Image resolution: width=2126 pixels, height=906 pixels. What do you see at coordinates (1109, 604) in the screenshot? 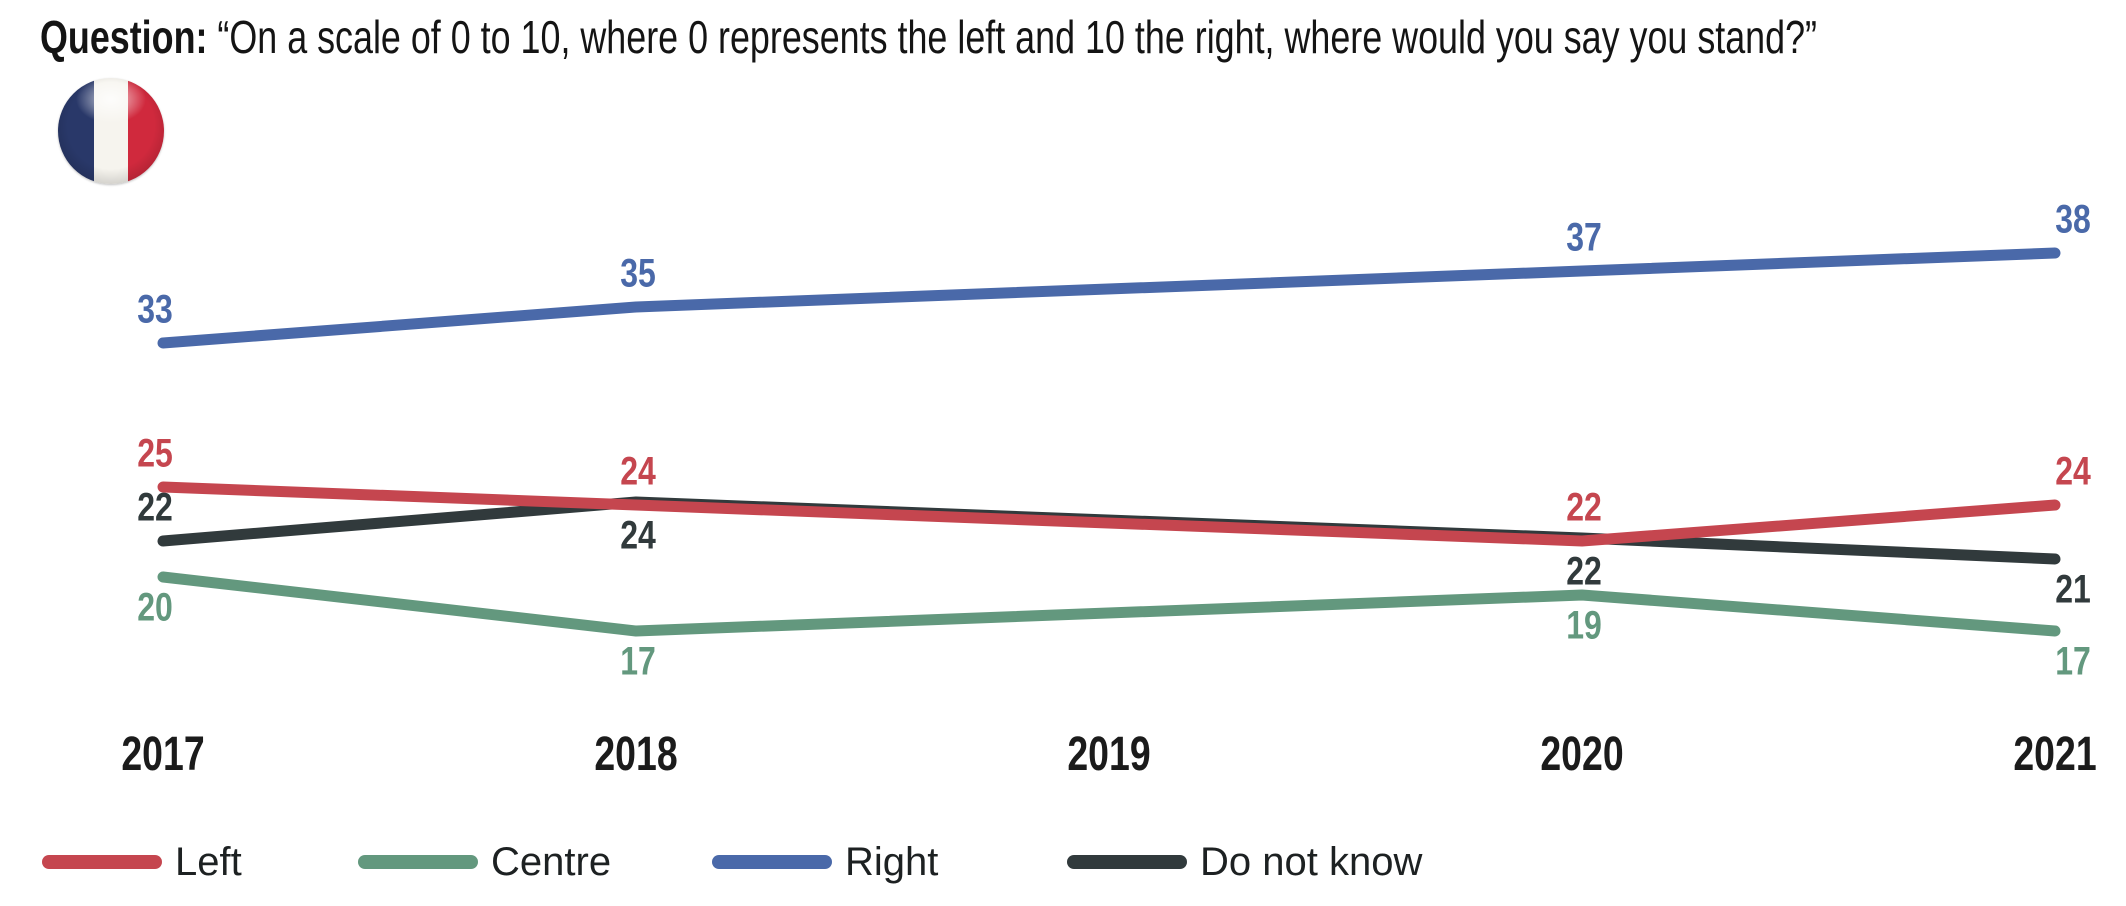
I see `line-centre` at bounding box center [1109, 604].